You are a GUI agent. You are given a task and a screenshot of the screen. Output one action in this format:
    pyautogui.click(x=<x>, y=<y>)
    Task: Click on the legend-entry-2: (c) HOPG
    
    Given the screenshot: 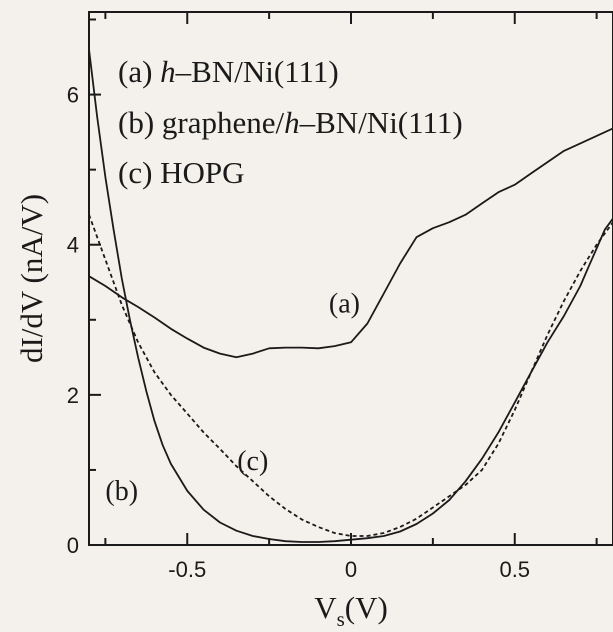 What is the action you would take?
    pyautogui.click(x=181, y=172)
    